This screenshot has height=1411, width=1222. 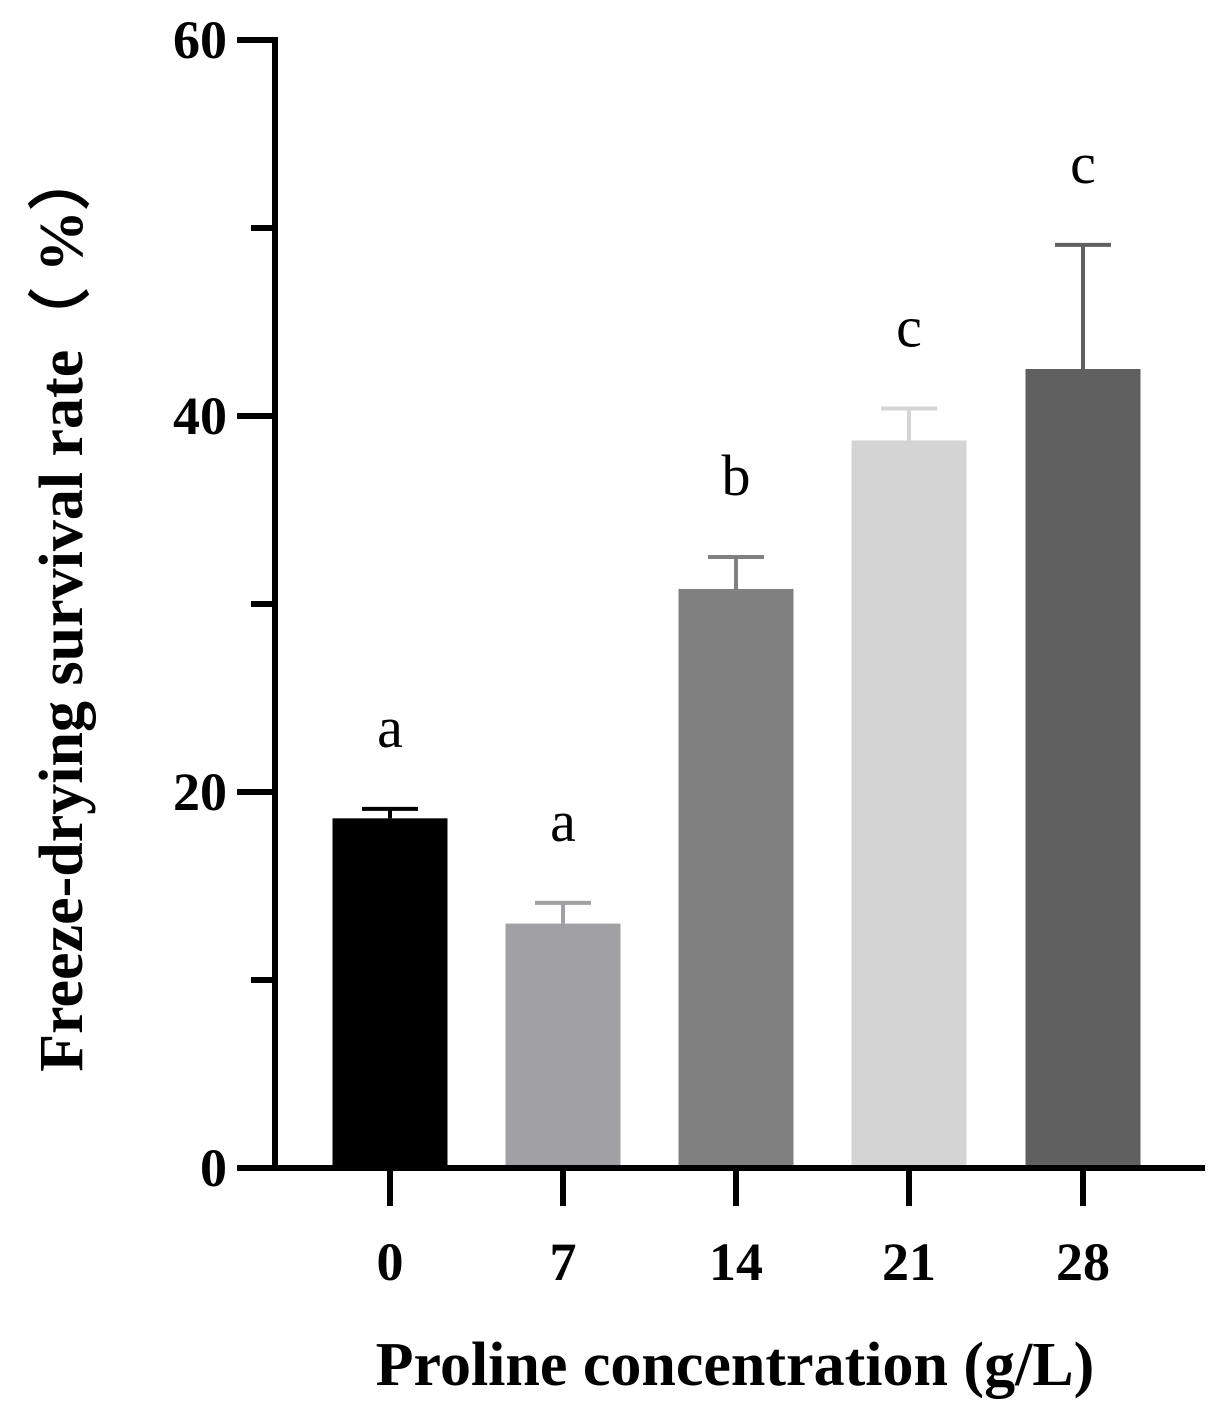 What do you see at coordinates (200, 416) in the screenshot?
I see `y-tick-label: 40` at bounding box center [200, 416].